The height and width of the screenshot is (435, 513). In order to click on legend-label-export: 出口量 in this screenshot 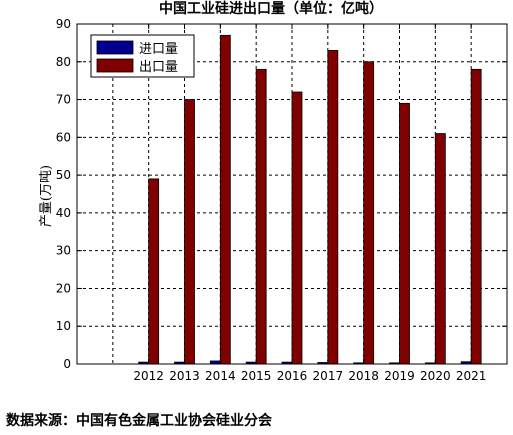, I will do `click(158, 67)`.